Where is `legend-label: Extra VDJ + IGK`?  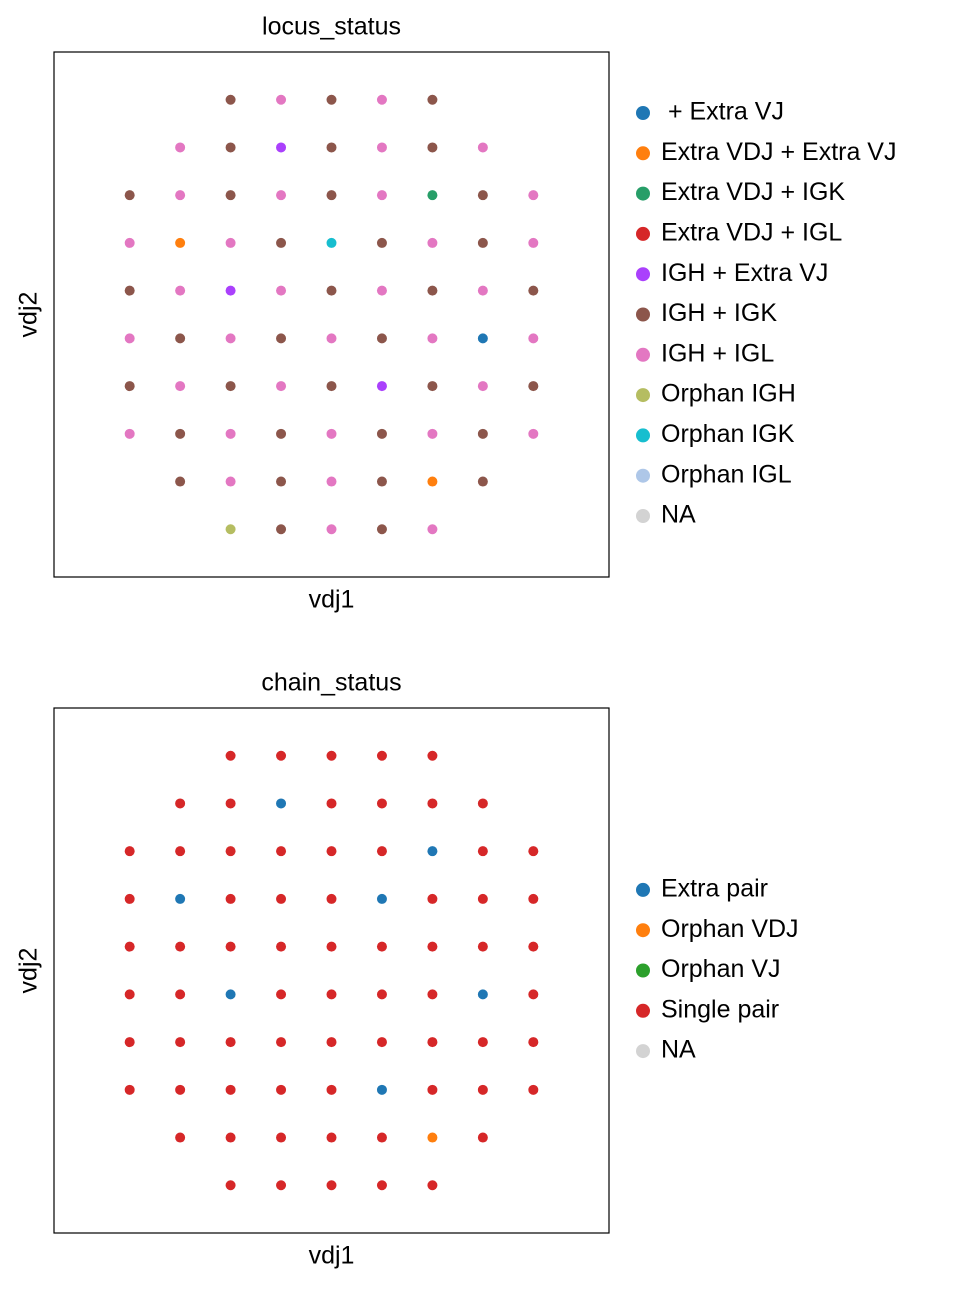
legend-label: Extra VDJ + IGK is located at coordinates (753, 192).